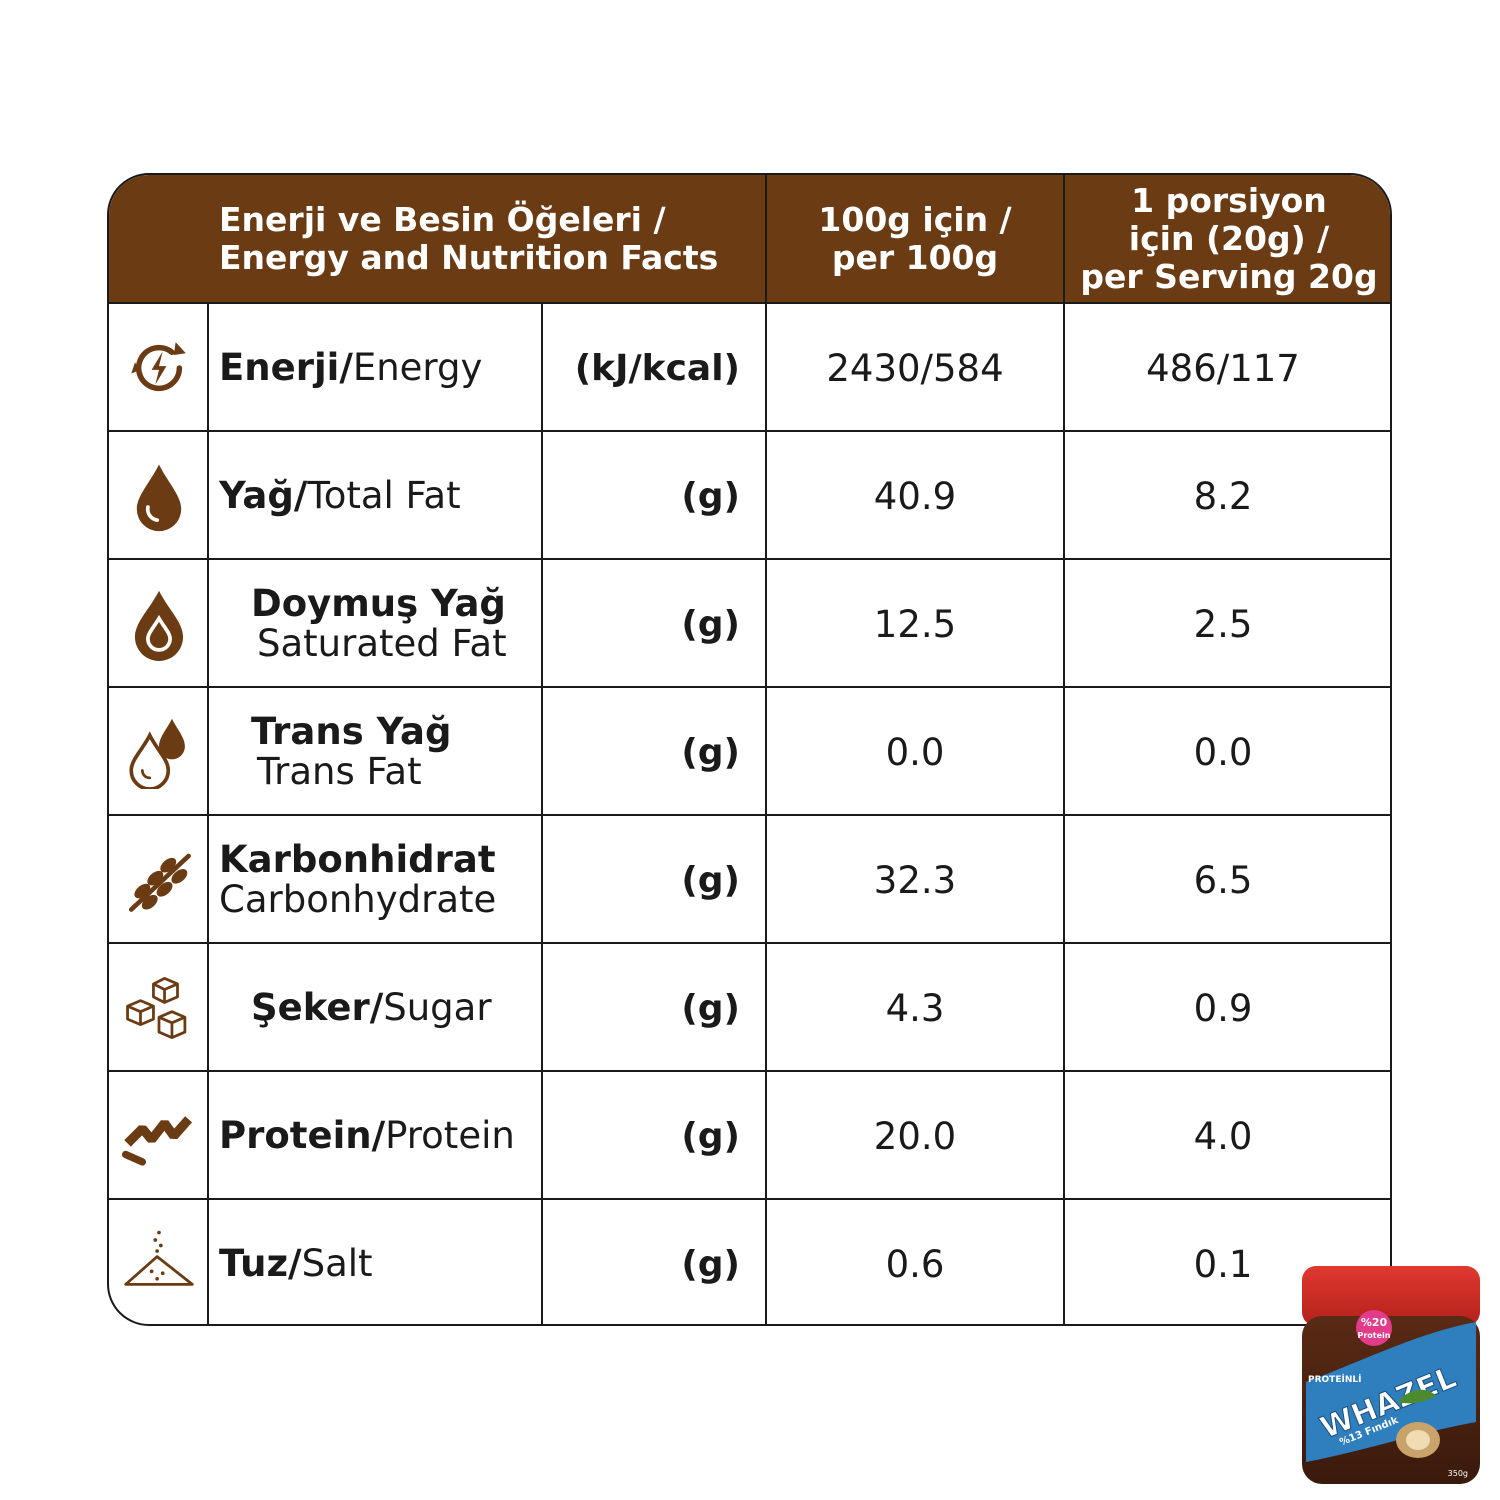 The height and width of the screenshot is (1500, 1500). What do you see at coordinates (260, 1263) in the screenshot?
I see `nutrient-name-tr: Tuz/` at bounding box center [260, 1263].